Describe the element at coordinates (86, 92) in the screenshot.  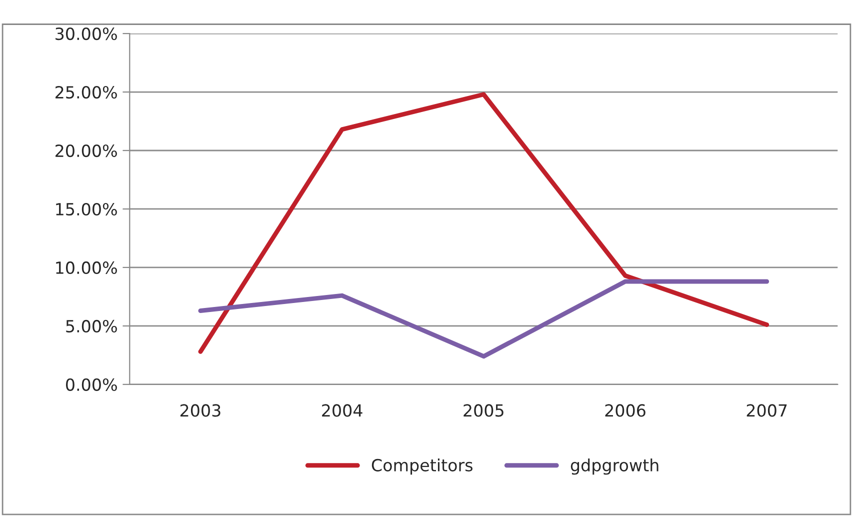
I see `y-tick-label: 25.00%` at that location.